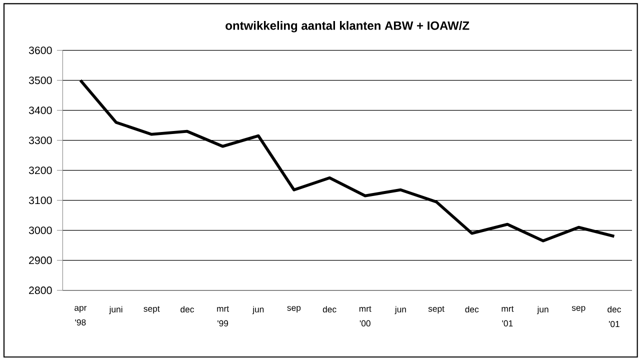 The height and width of the screenshot is (361, 641). Describe the element at coordinates (40, 80) in the screenshot. I see `y-tick-label: 3500` at that location.